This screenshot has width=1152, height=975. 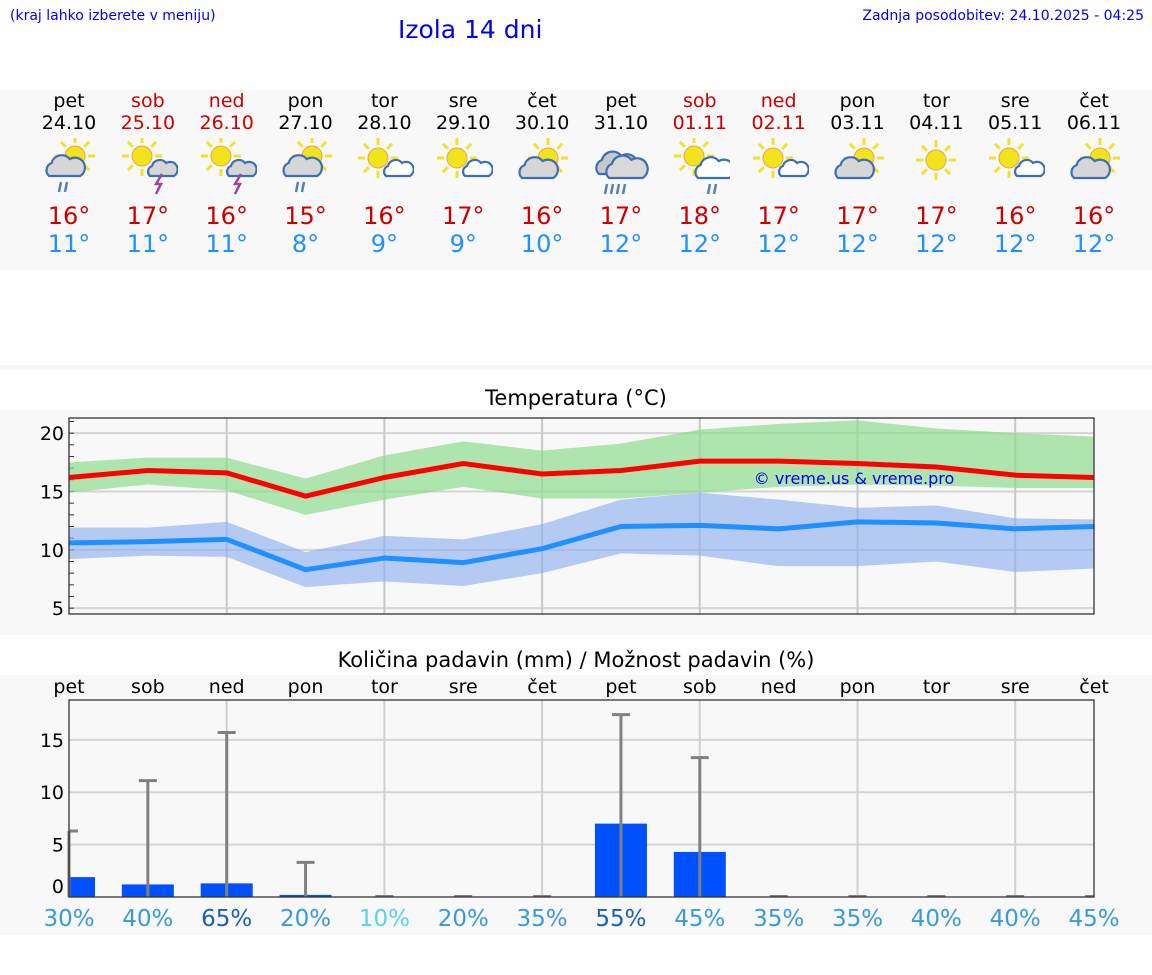 I want to click on sun-white-cloud-rain-icon, so click(x=704, y=165).